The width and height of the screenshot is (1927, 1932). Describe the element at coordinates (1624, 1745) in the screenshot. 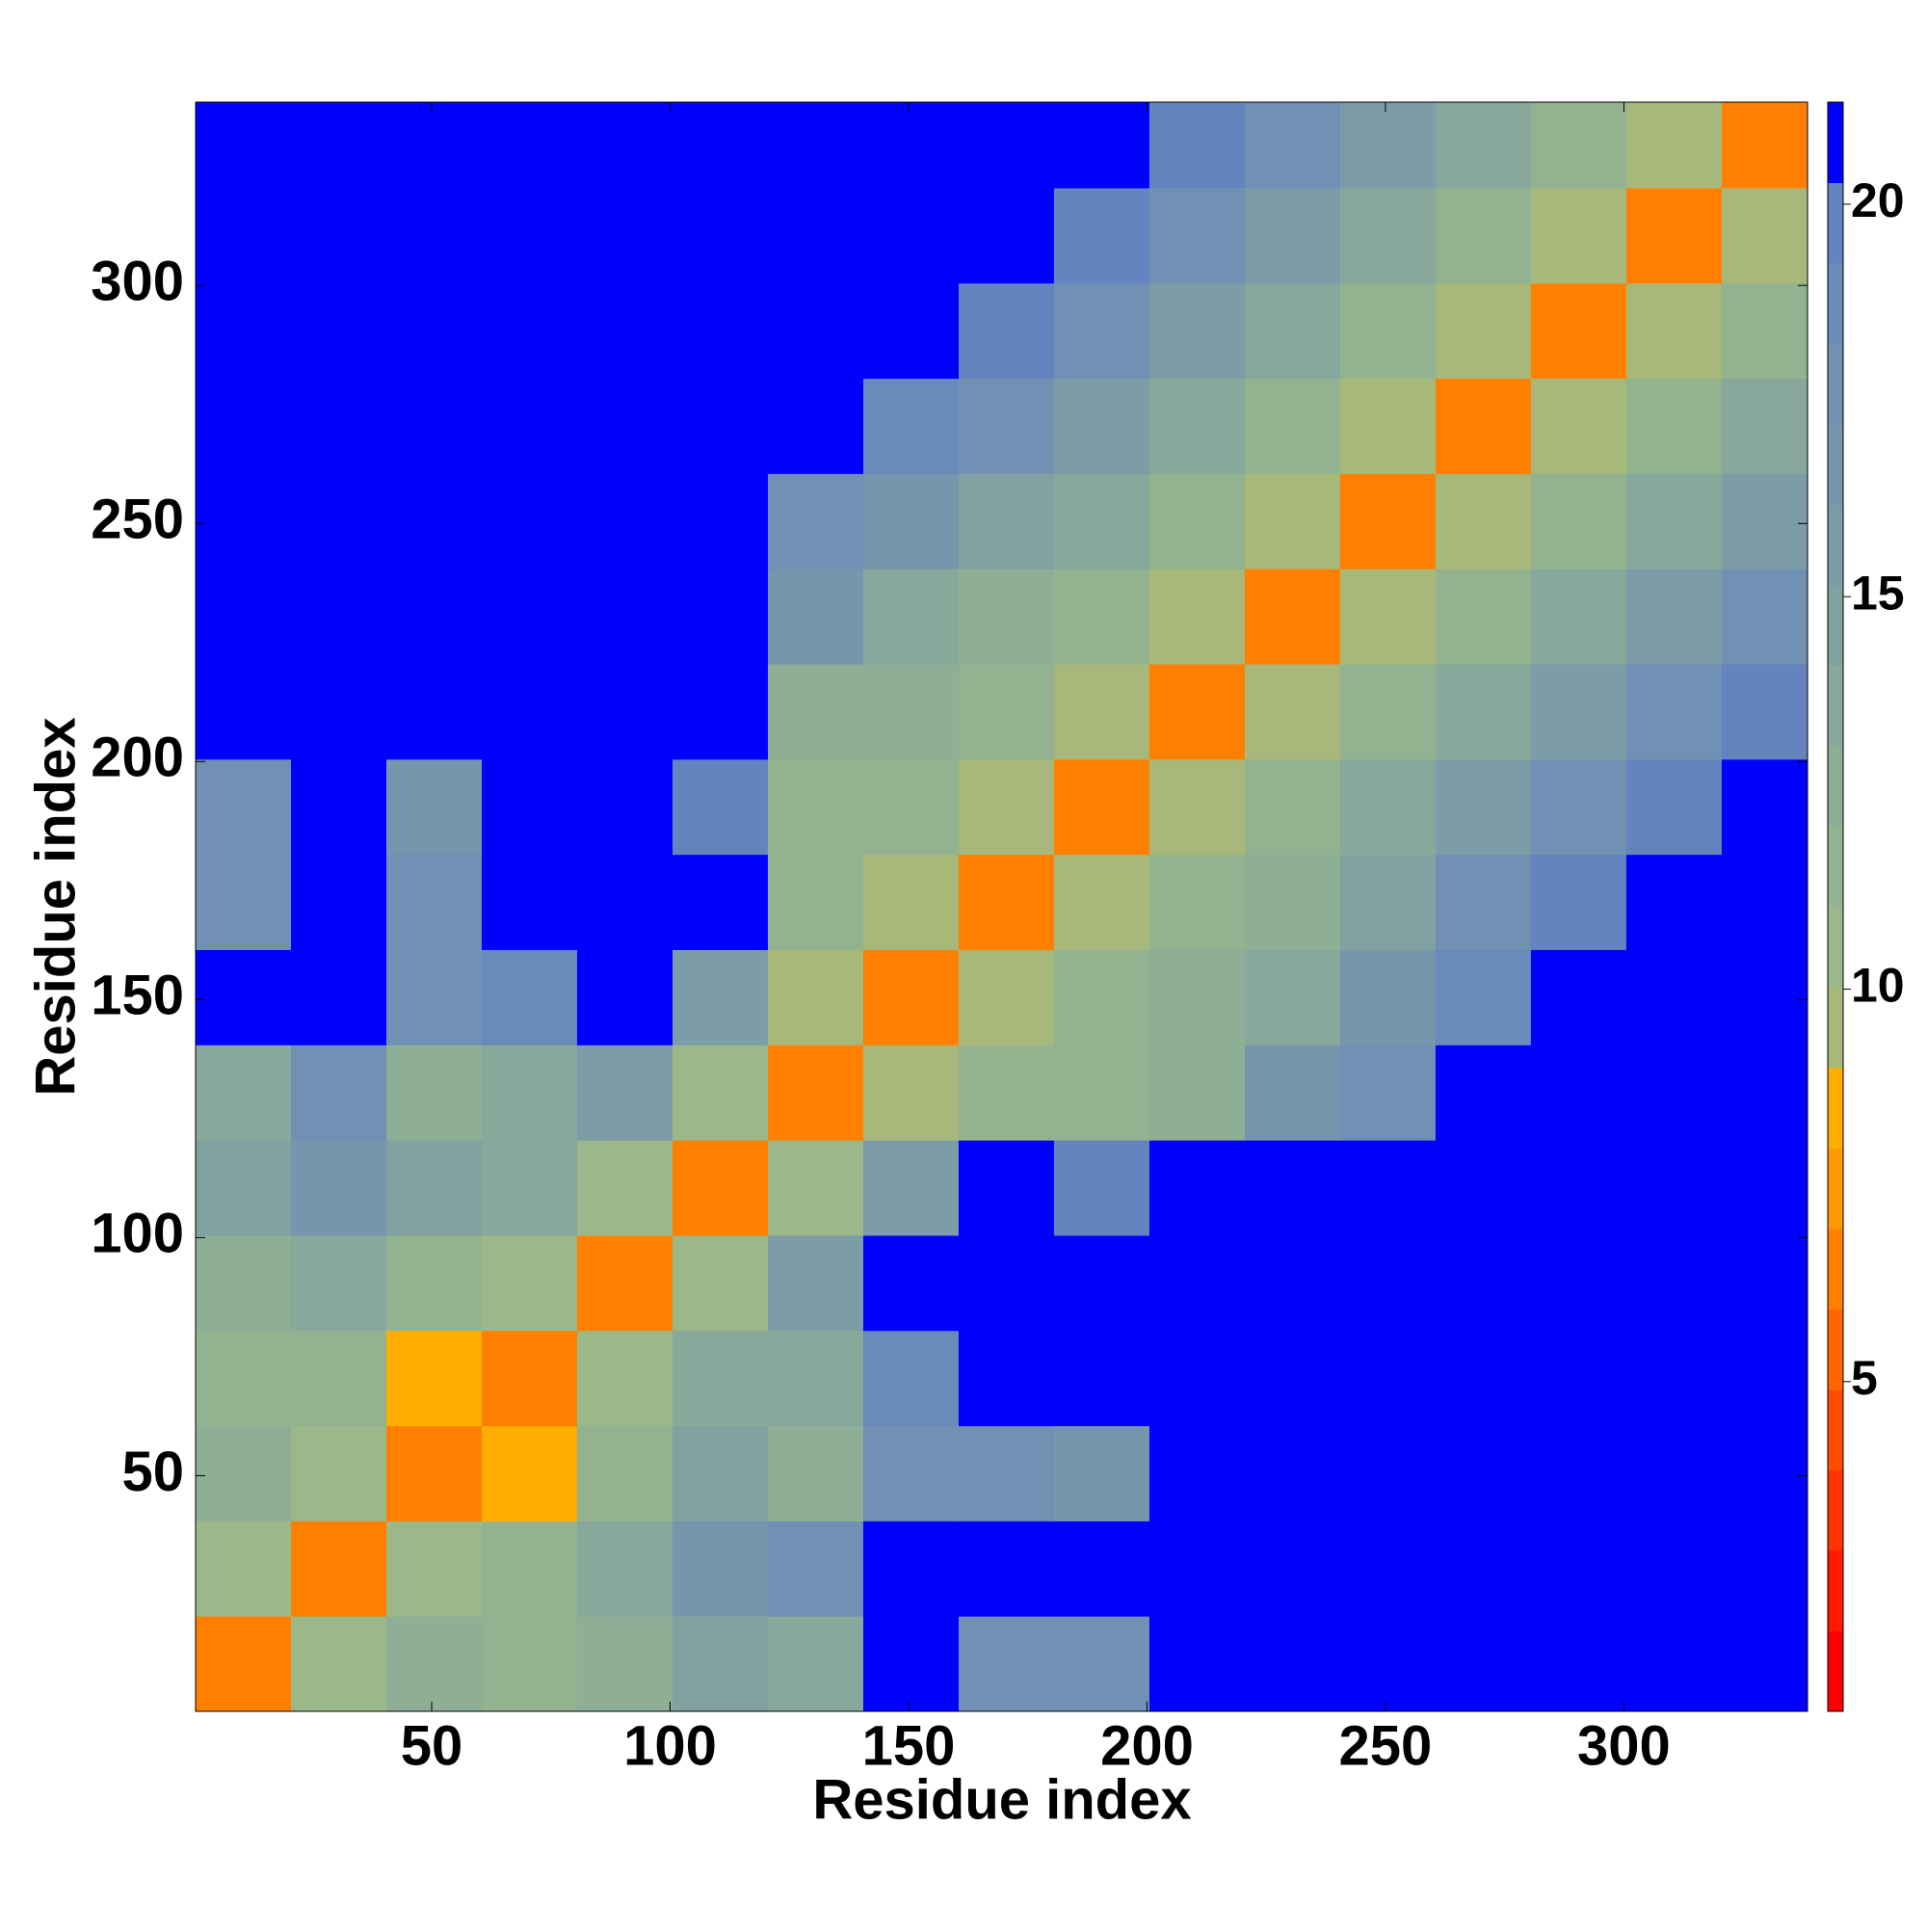

I see `x-tick-label: 300` at that location.